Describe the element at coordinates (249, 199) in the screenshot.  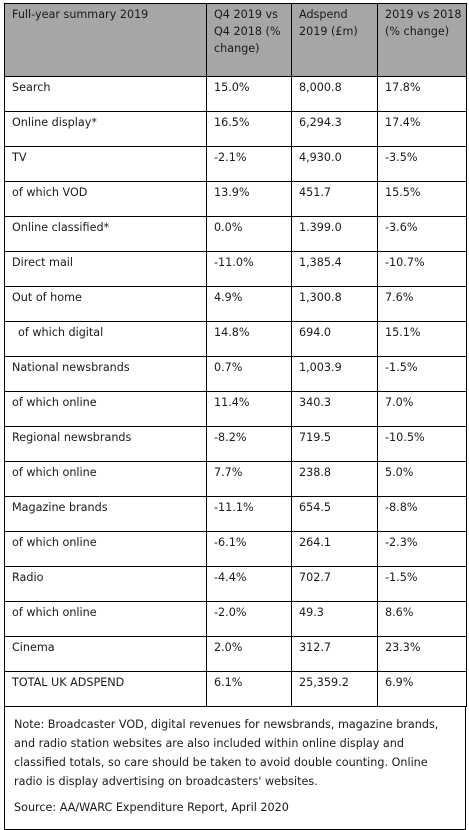
I see `q4-change-cell: 13.9%` at that location.